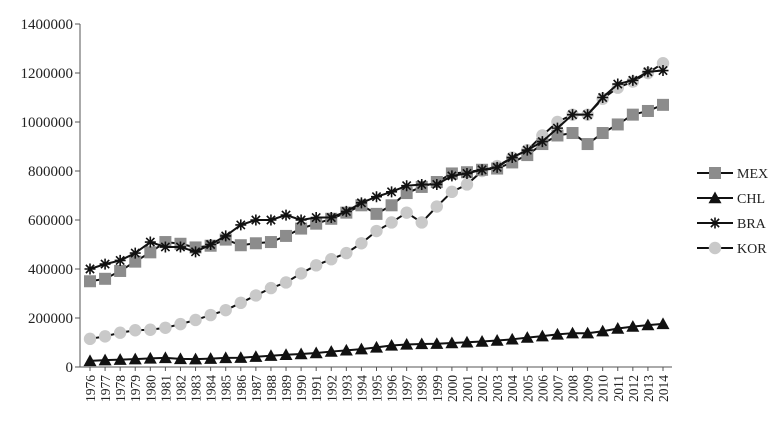 The width and height of the screenshot is (778, 437). What do you see at coordinates (226, 388) in the screenshot?
I see `x-tick-label: 1985` at bounding box center [226, 388].